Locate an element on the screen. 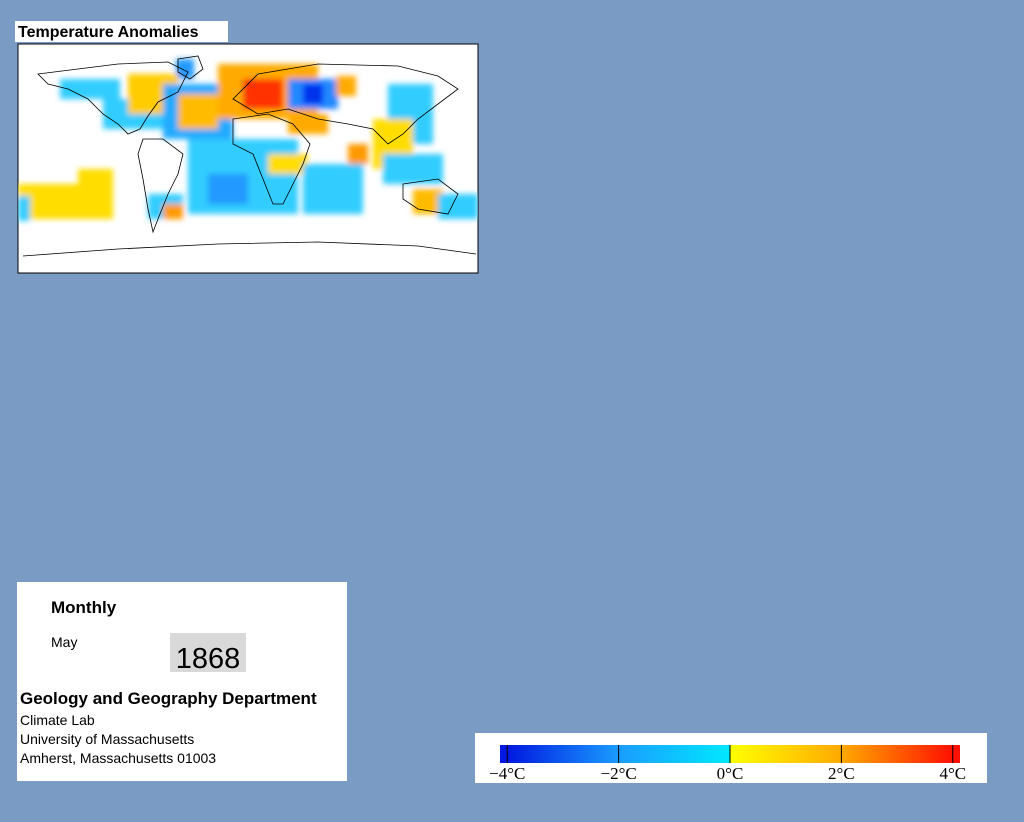 The height and width of the screenshot is (822, 1024). map-title: Temperature Anomalies is located at coordinates (108, 32).